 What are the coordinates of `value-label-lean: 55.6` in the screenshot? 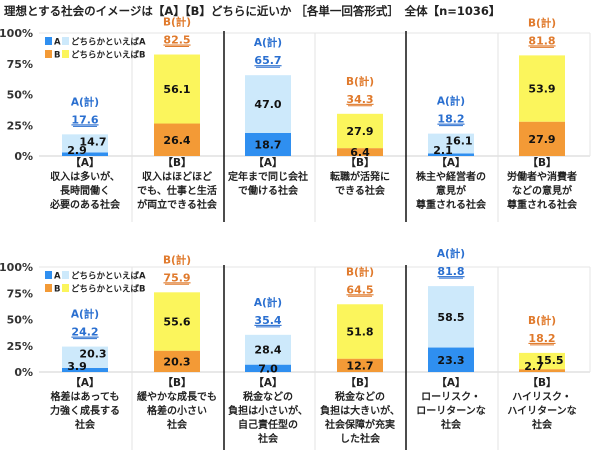 It's located at (176, 321).